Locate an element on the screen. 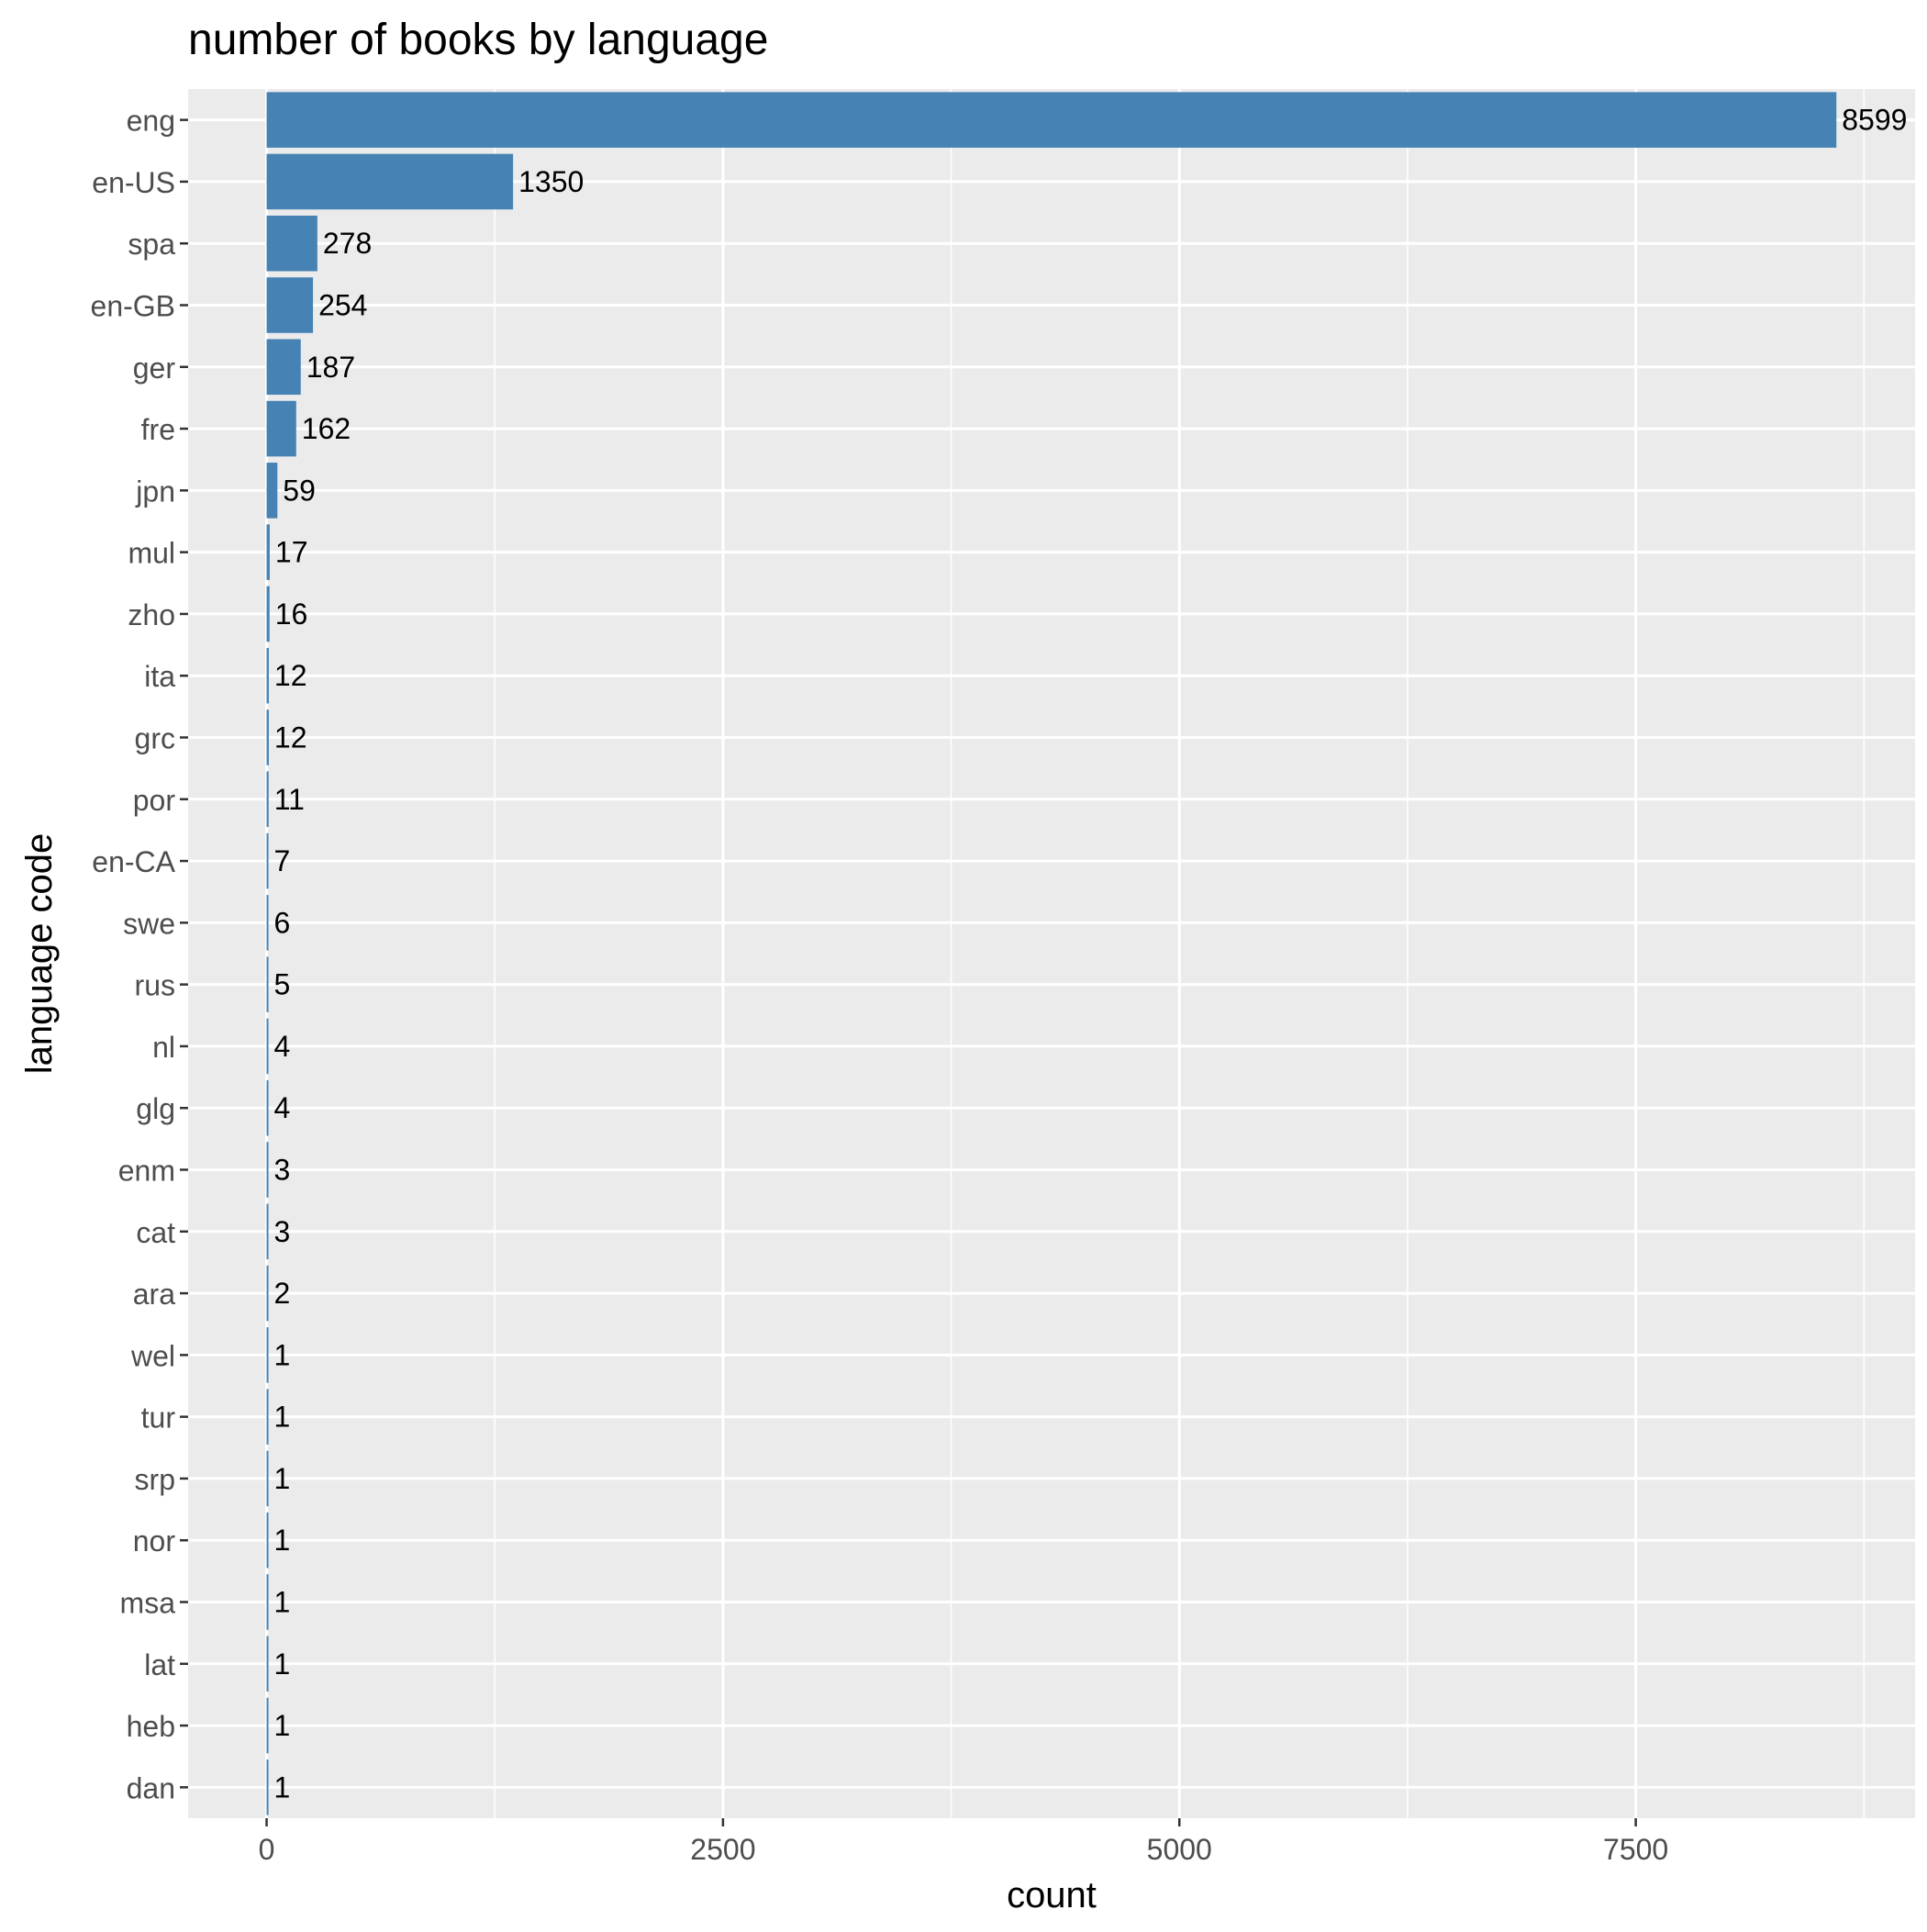  bar-lat is located at coordinates (267, 1664).